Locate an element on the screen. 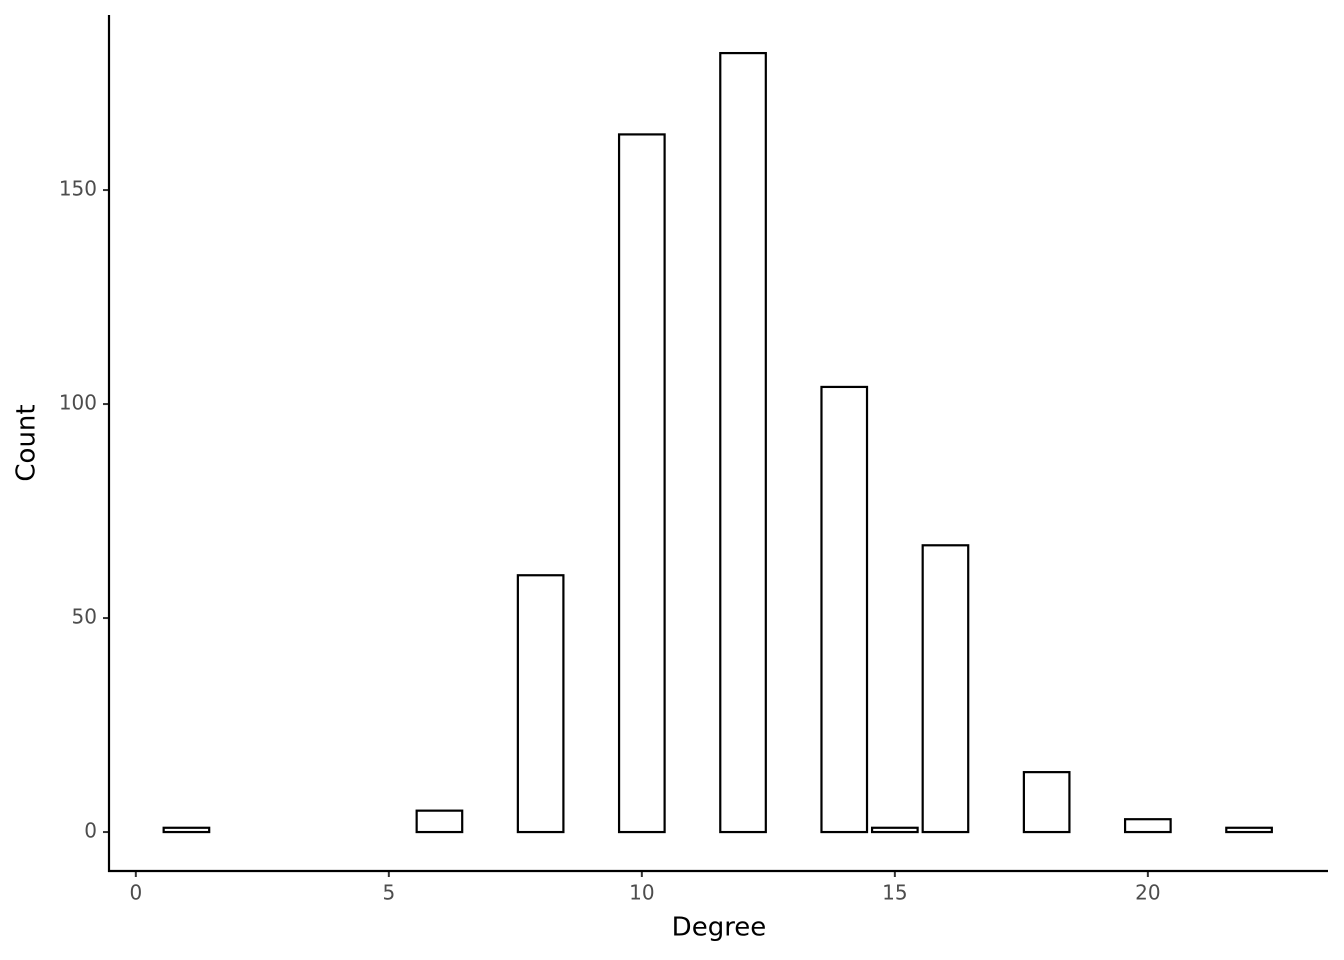 This screenshot has height=960, width=1344. y-tick-label: 0 is located at coordinates (90, 831).